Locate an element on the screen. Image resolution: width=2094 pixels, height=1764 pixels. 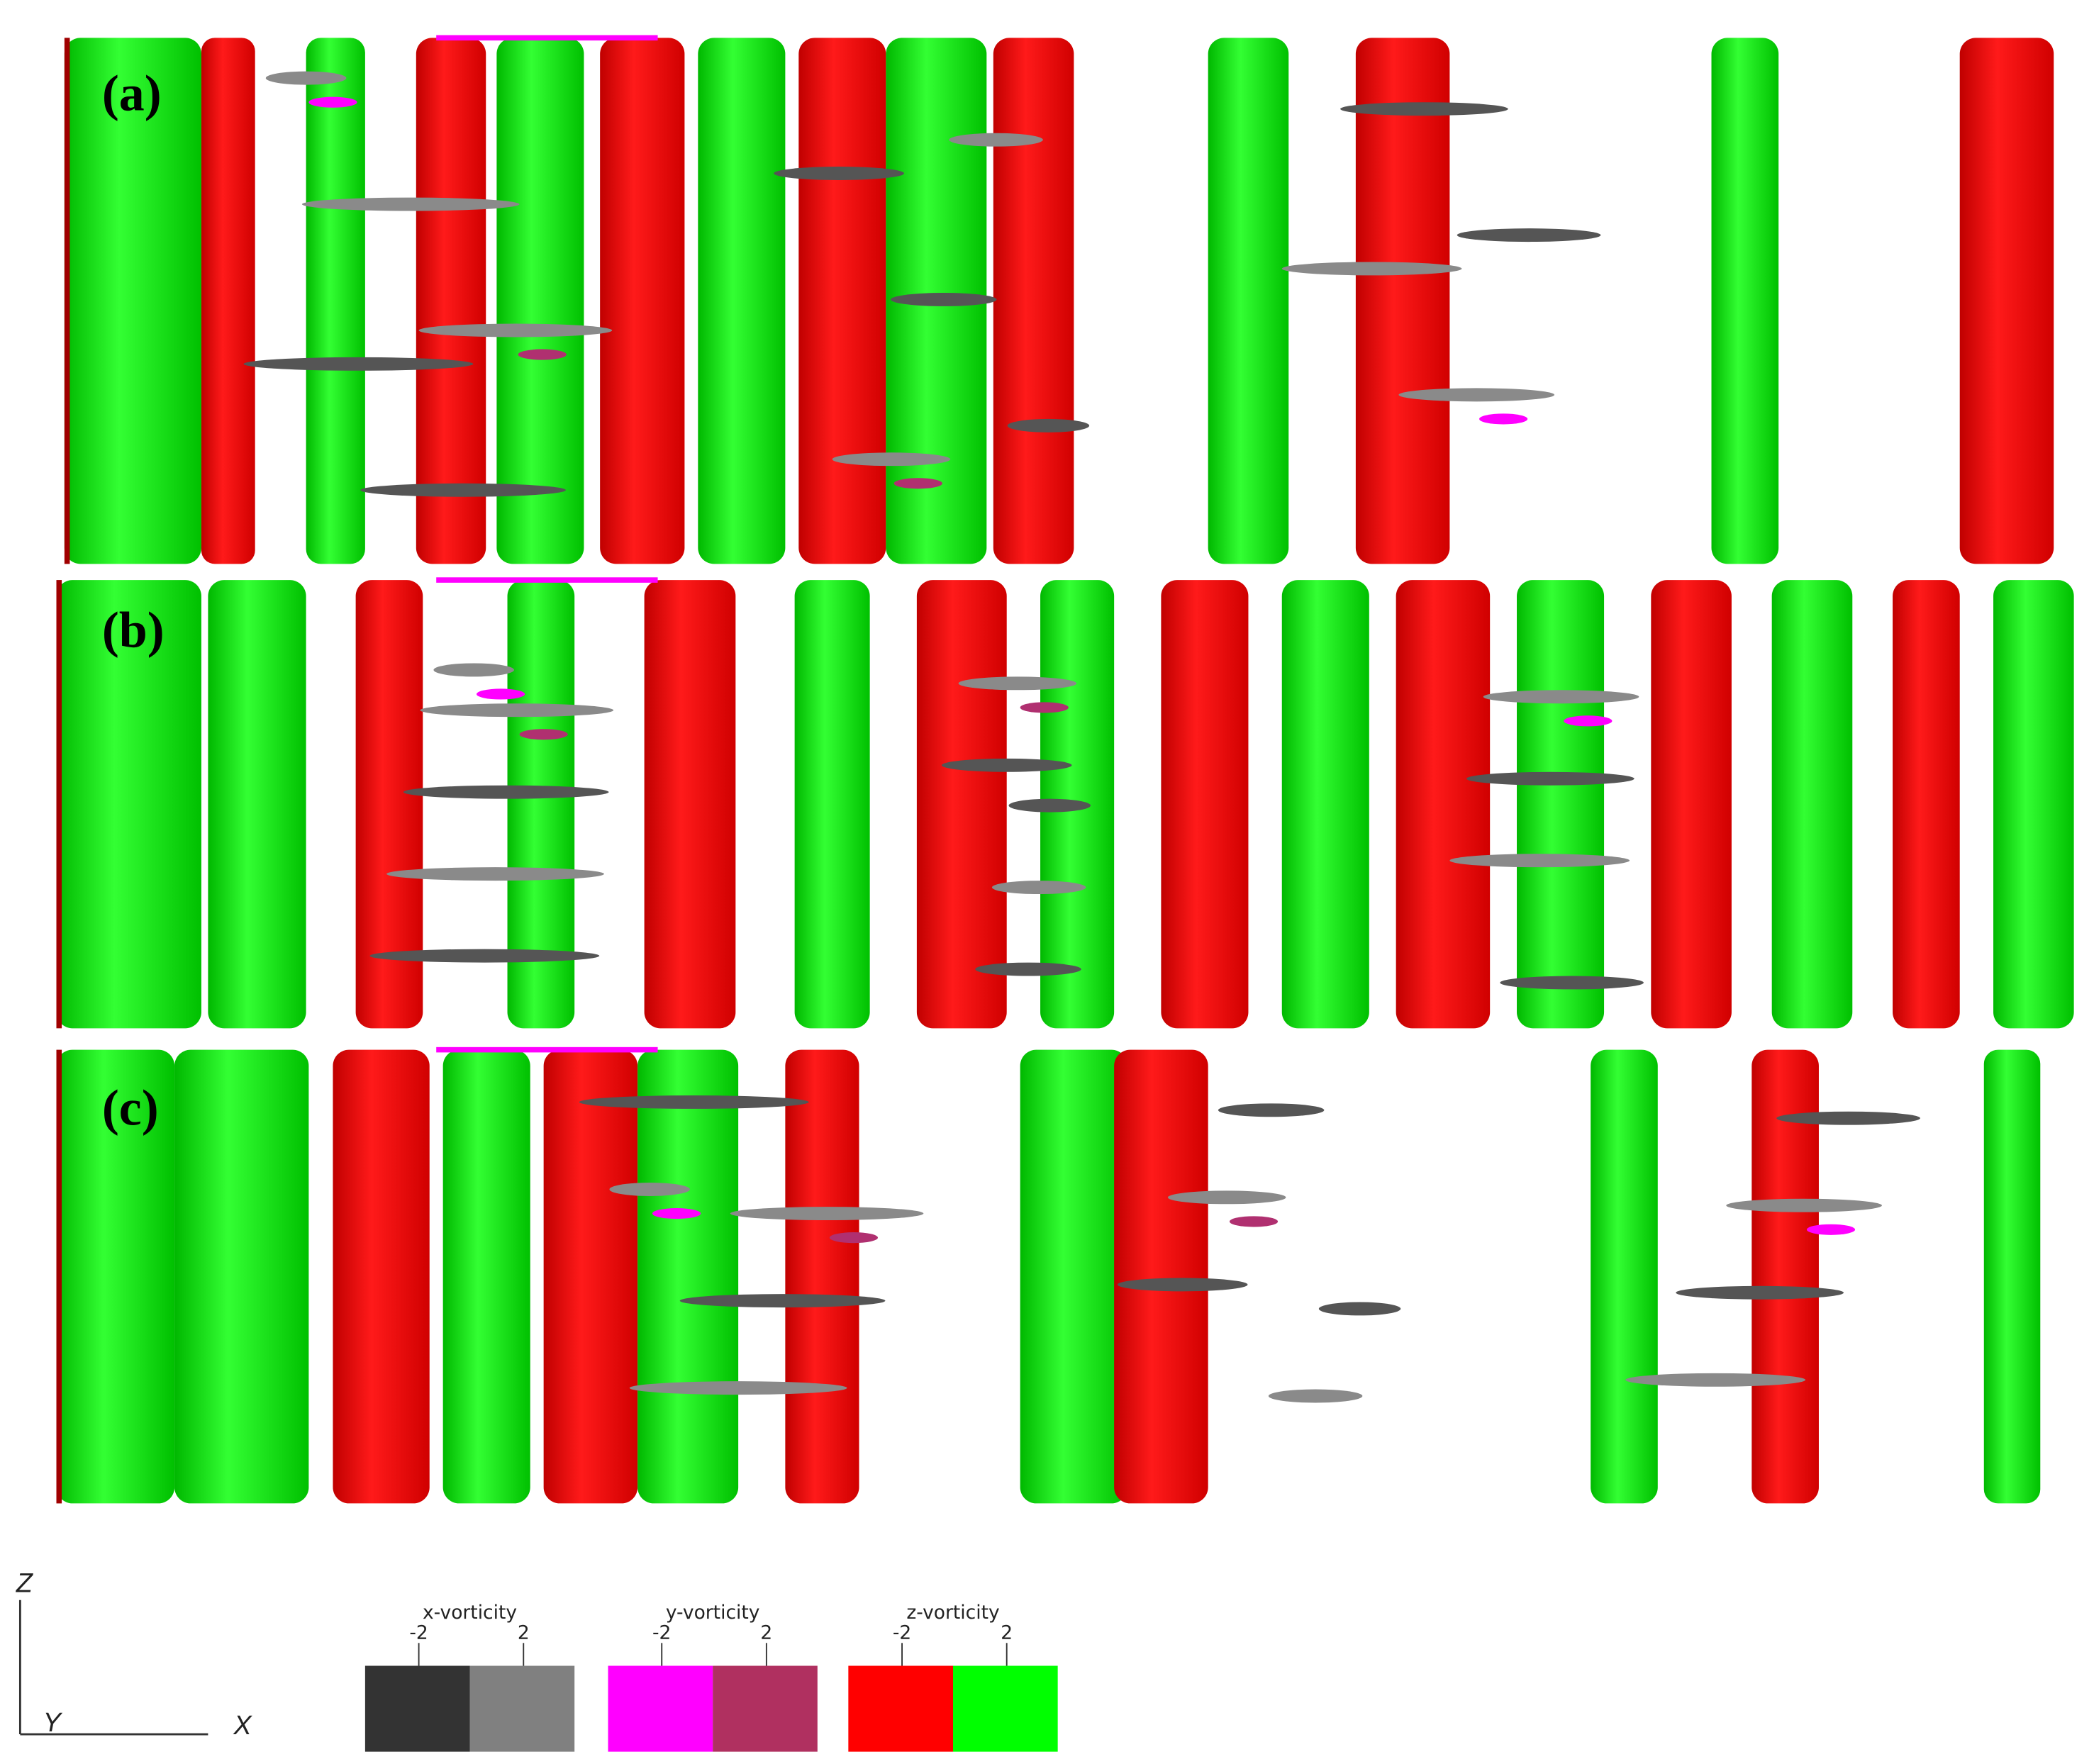
panel-label: (c) is located at coordinates (130, 1108).